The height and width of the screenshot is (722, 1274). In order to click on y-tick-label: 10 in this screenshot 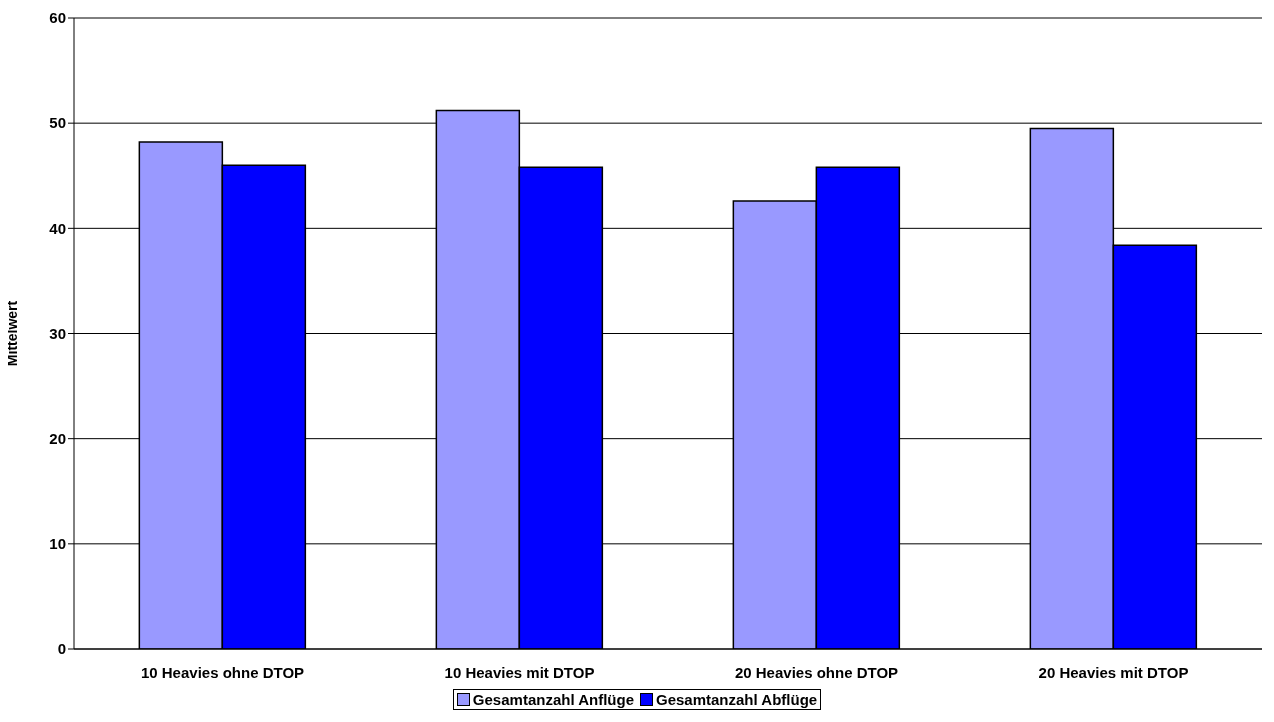, I will do `click(57, 544)`.